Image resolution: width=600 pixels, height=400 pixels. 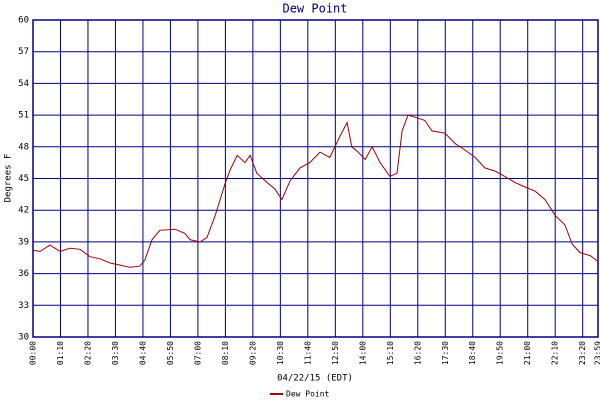 What do you see at coordinates (252, 353) in the screenshot?
I see `x-tick-label: 09:20` at bounding box center [252, 353].